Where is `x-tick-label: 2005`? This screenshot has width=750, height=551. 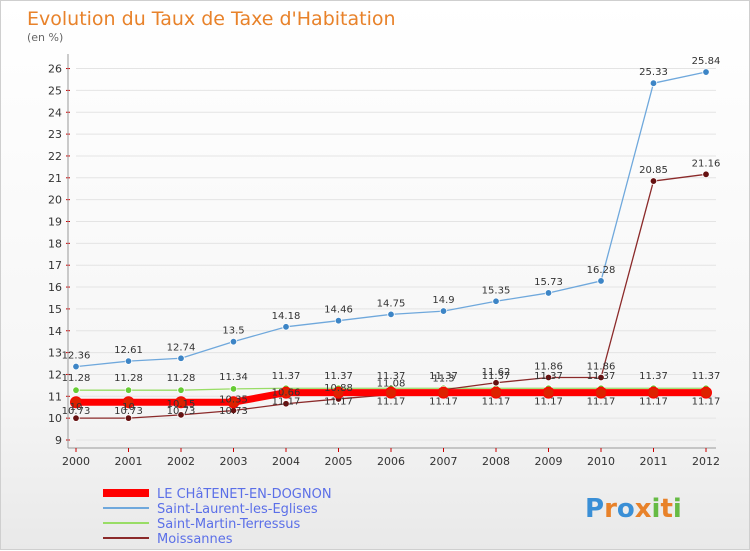
x-tick-label: 2005 is located at coordinates (339, 461).